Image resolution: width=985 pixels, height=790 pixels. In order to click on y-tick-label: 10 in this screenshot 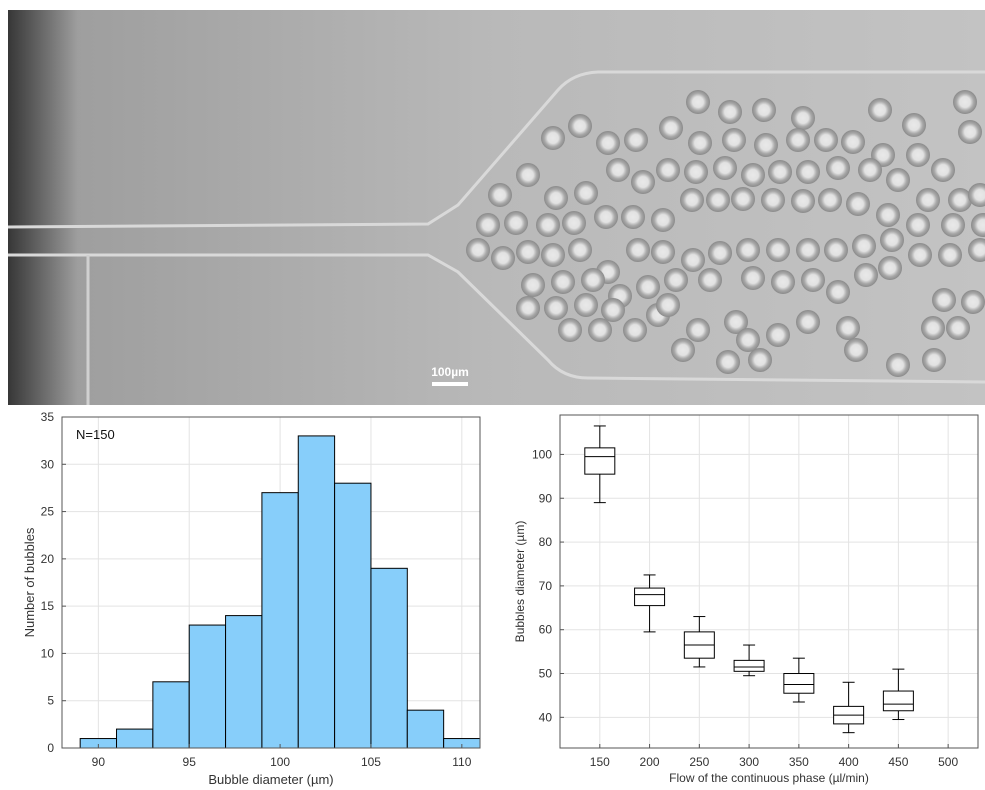, I will do `click(48, 653)`.